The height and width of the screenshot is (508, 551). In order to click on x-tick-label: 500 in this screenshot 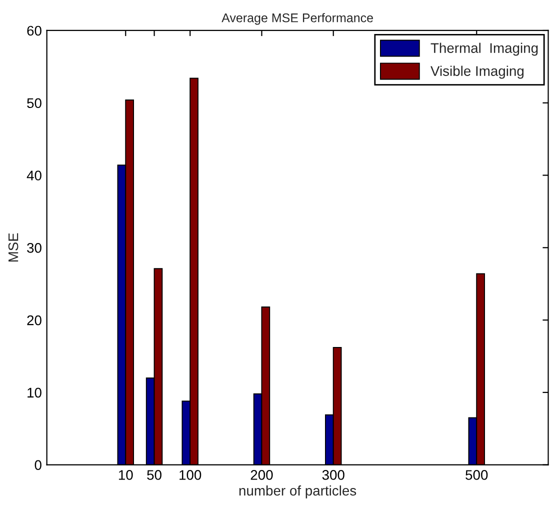, I will do `click(477, 475)`.